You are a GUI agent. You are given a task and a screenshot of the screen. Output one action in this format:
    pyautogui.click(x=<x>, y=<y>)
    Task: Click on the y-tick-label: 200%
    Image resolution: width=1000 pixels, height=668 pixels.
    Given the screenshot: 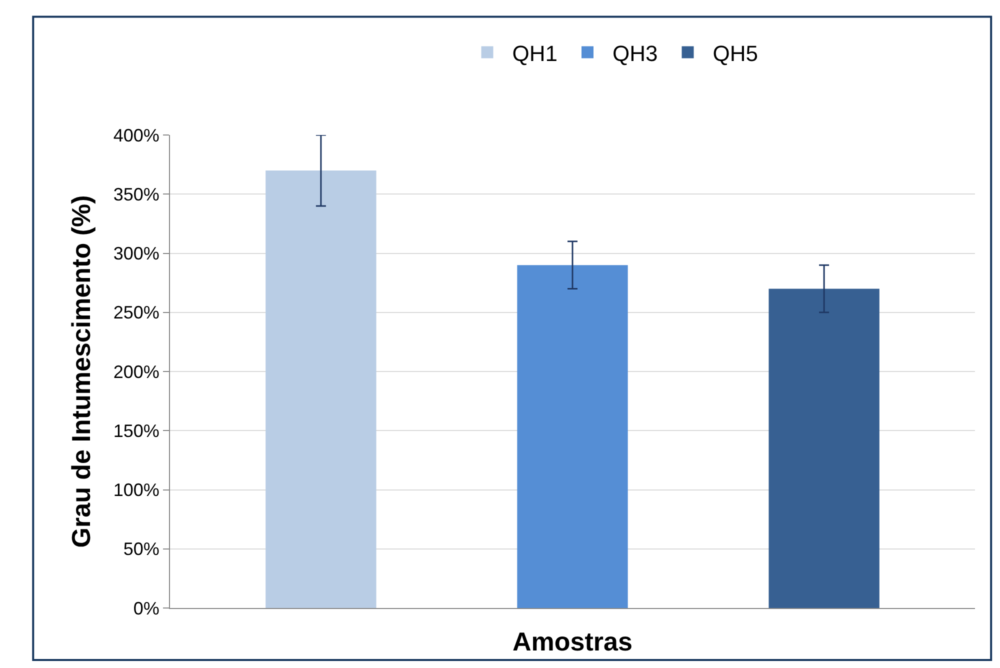 What is the action you would take?
    pyautogui.click(x=136, y=372)
    